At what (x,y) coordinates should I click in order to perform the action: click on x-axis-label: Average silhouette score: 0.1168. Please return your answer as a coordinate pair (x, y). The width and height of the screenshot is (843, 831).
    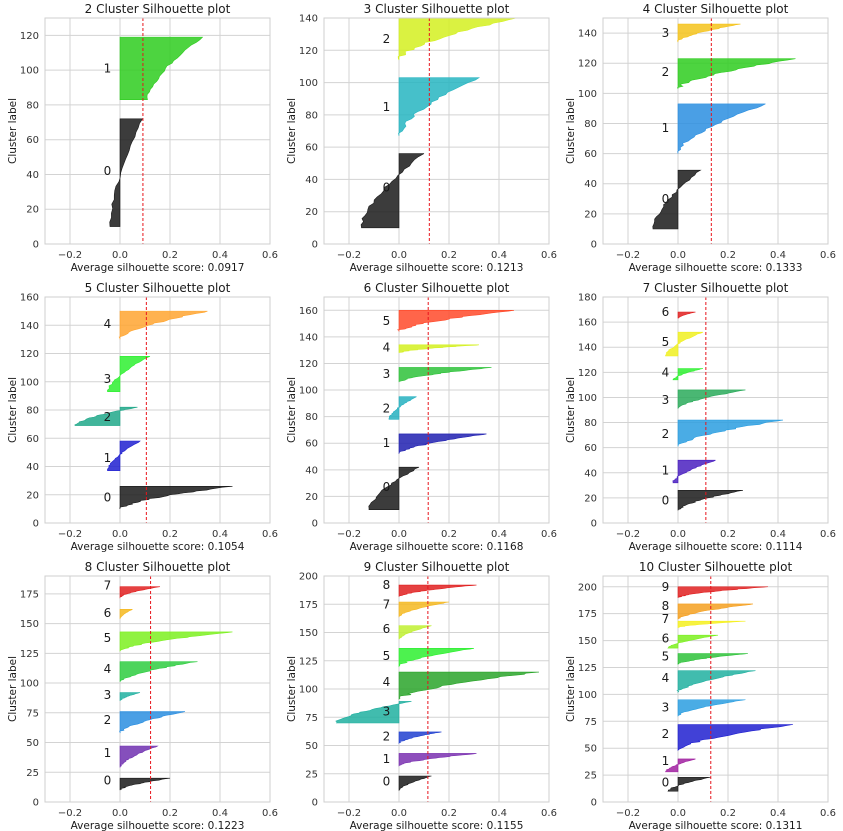
    Looking at the image, I should click on (437, 547).